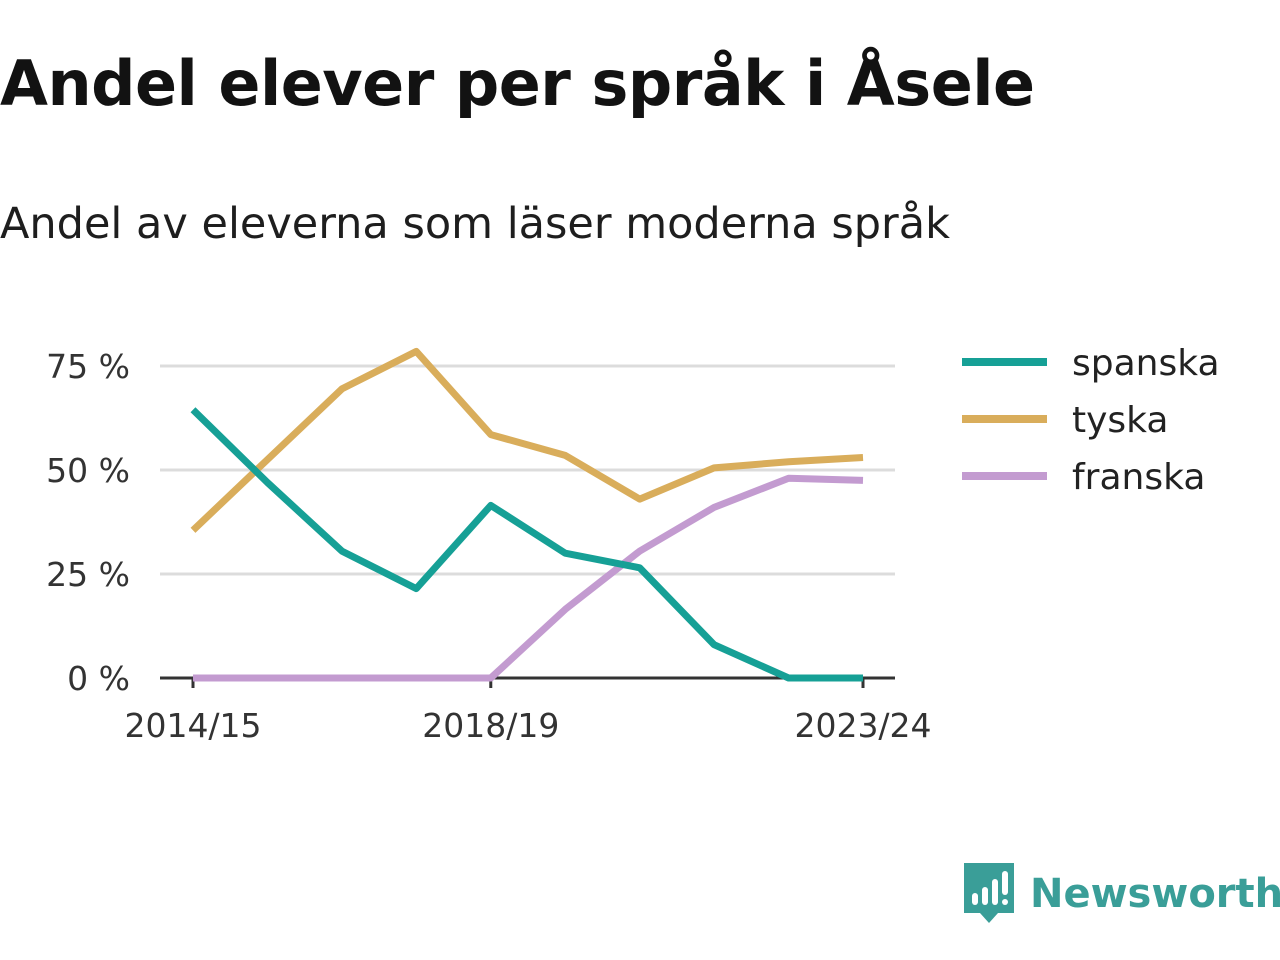  What do you see at coordinates (989, 893) in the screenshot?
I see `newsworthy-bars-icon` at bounding box center [989, 893].